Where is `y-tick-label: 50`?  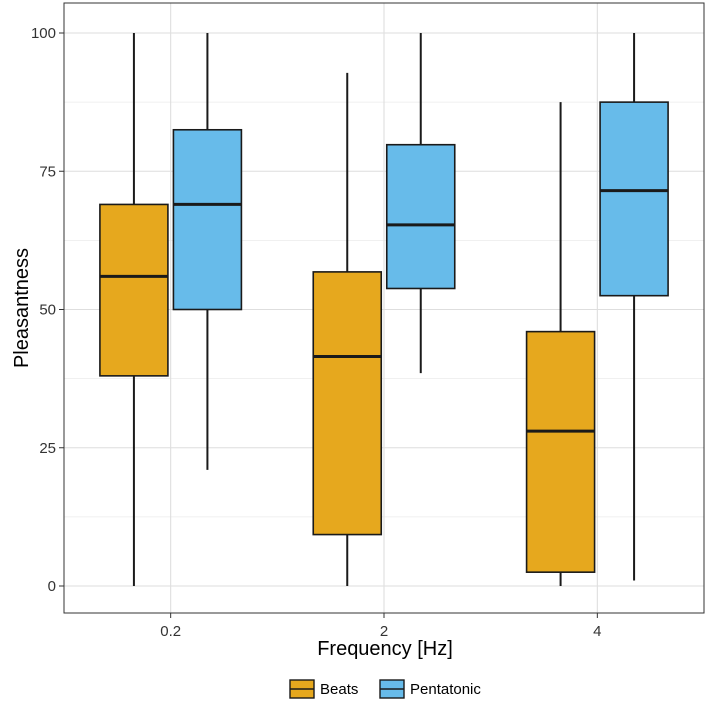
y-tick-label: 50 is located at coordinates (47, 310).